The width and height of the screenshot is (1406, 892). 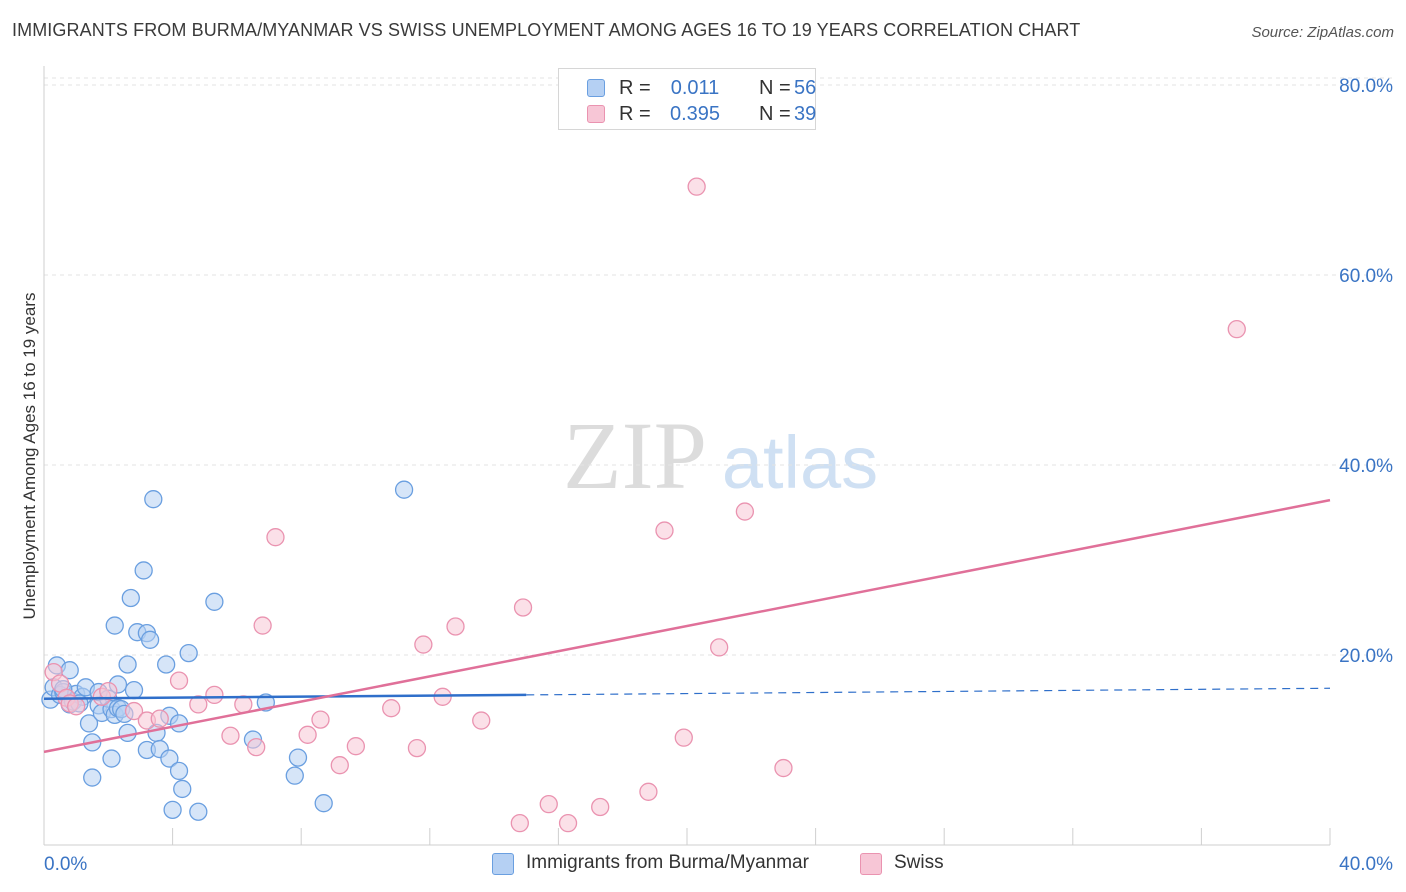 What do you see at coordinates (919, 862) in the screenshot?
I see `bottom-legend-label-swiss: Swiss` at bounding box center [919, 862].